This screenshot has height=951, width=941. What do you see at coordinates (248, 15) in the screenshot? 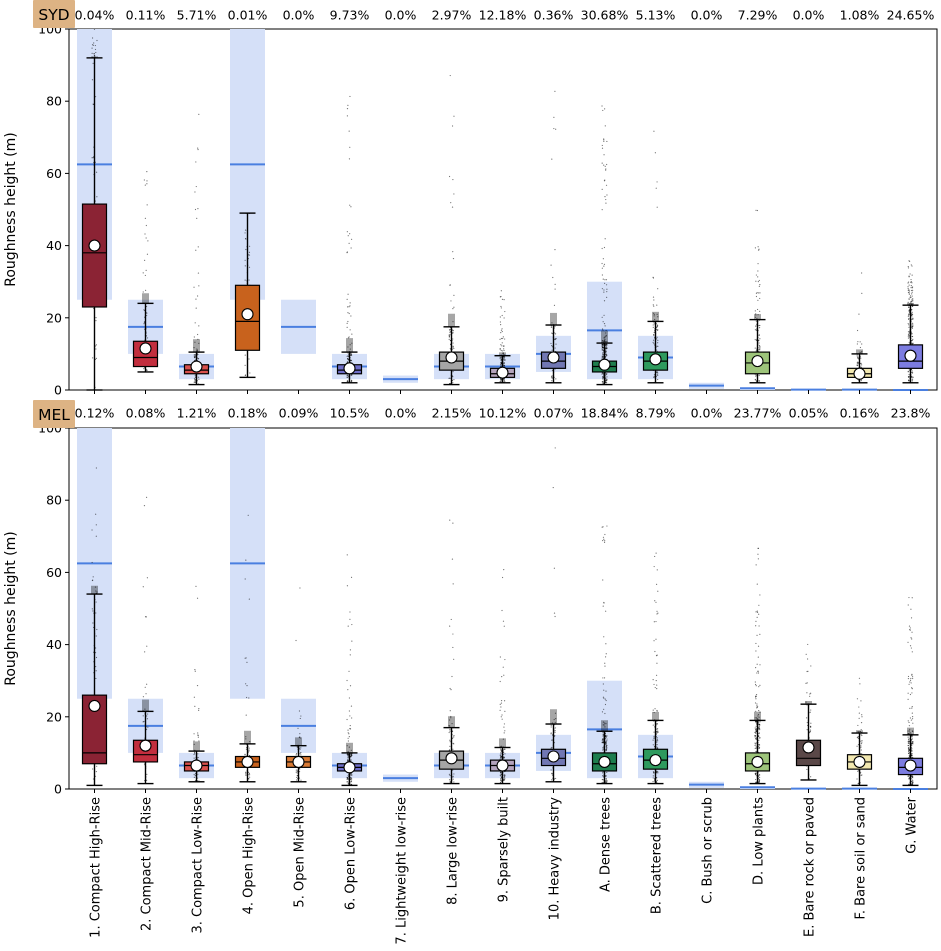
I see `percentage-label: 0.01%` at bounding box center [248, 15].